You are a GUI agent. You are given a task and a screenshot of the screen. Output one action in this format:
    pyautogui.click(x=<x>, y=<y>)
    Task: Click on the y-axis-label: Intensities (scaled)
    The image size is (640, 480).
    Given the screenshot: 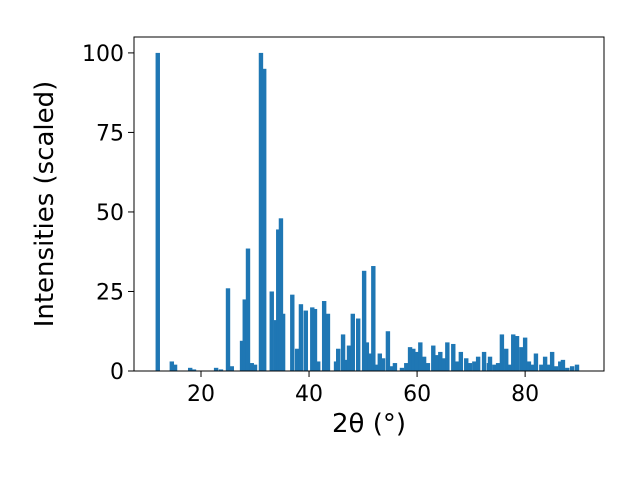 What is the action you would take?
    pyautogui.click(x=45, y=204)
    